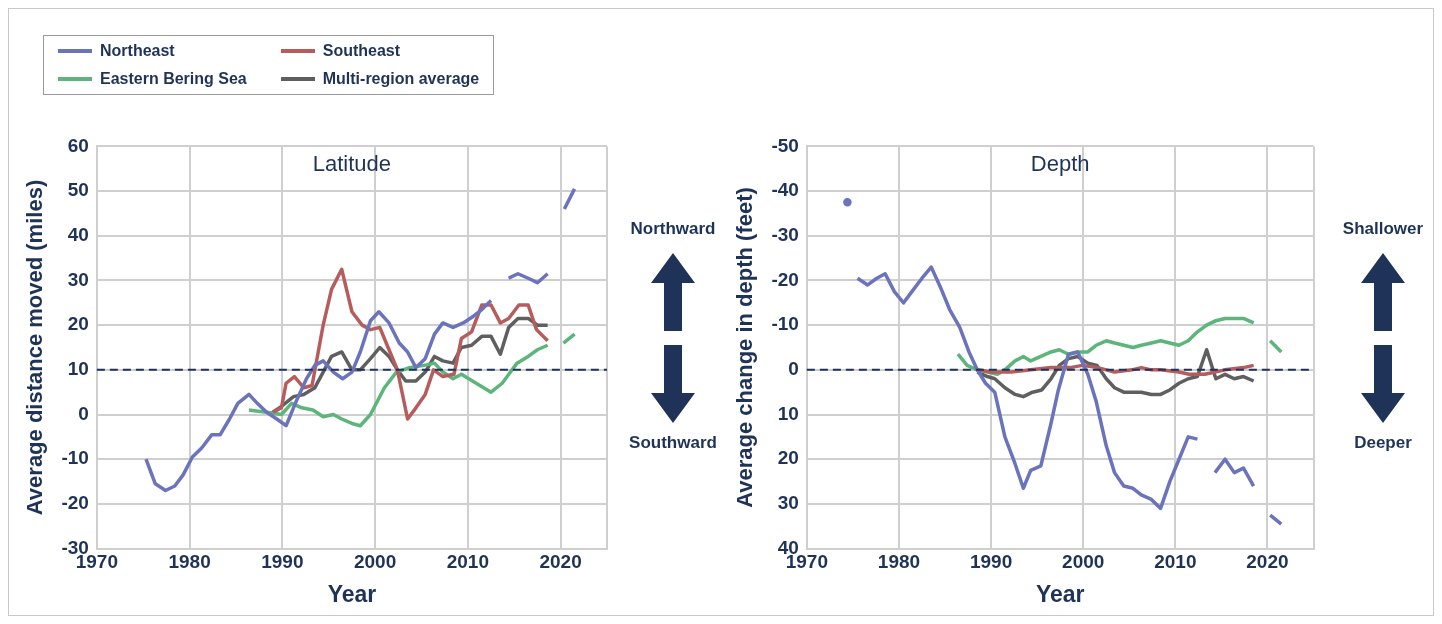 The width and height of the screenshot is (1442, 624). I want to click on text: Southward, so click(673, 442).